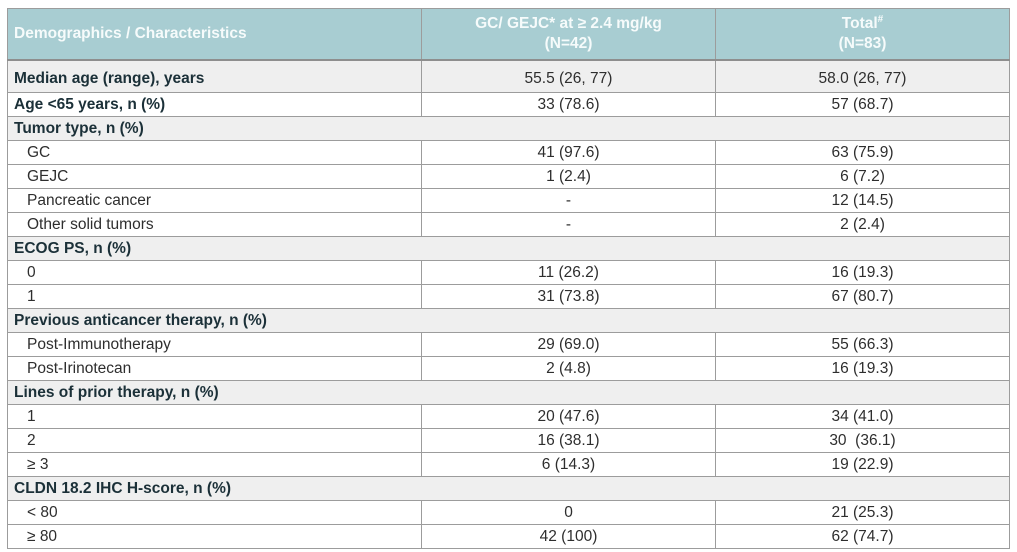 The height and width of the screenshot is (552, 1017). What do you see at coordinates (862, 224) in the screenshot?
I see `row-value-total: 2 (2.4)` at bounding box center [862, 224].